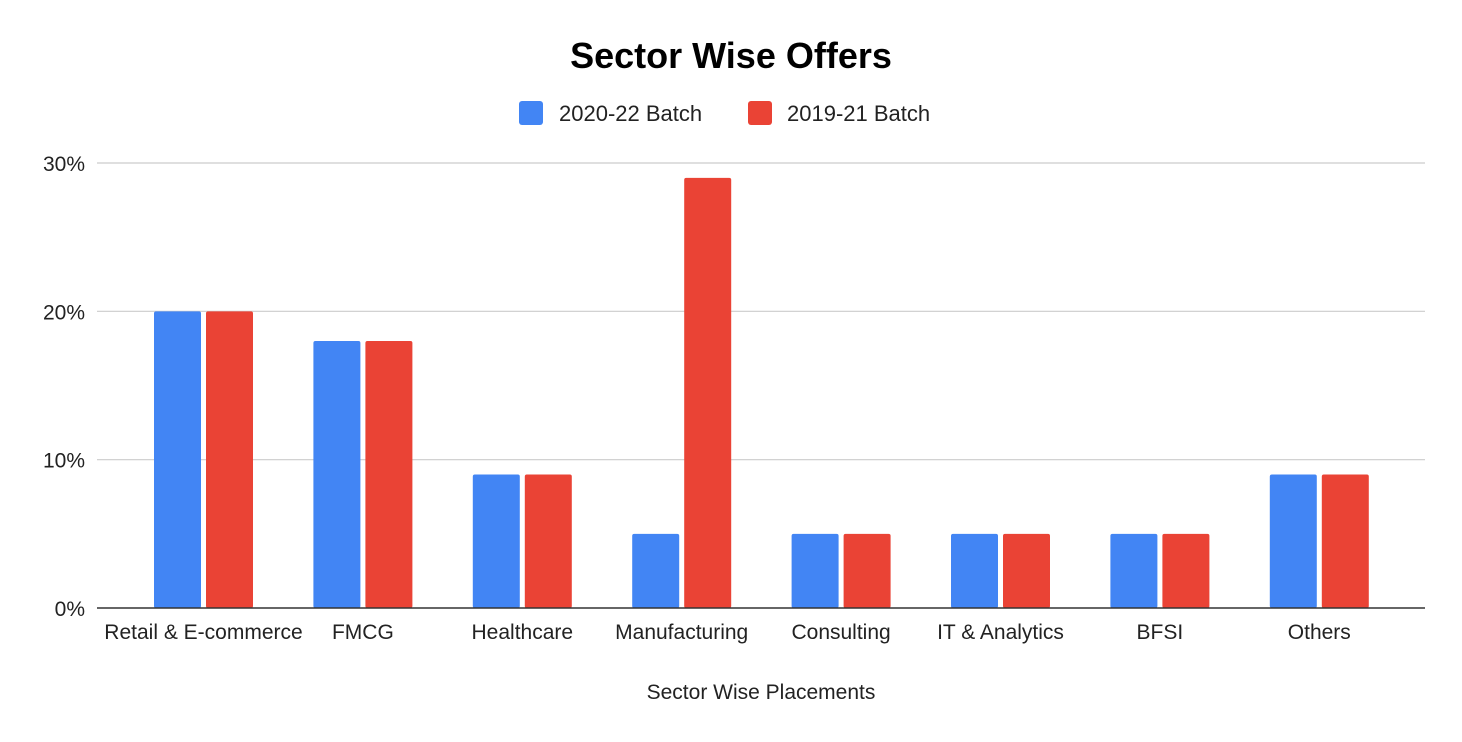  I want to click on x-axis-title: Sector Wise Placements, so click(761, 692).